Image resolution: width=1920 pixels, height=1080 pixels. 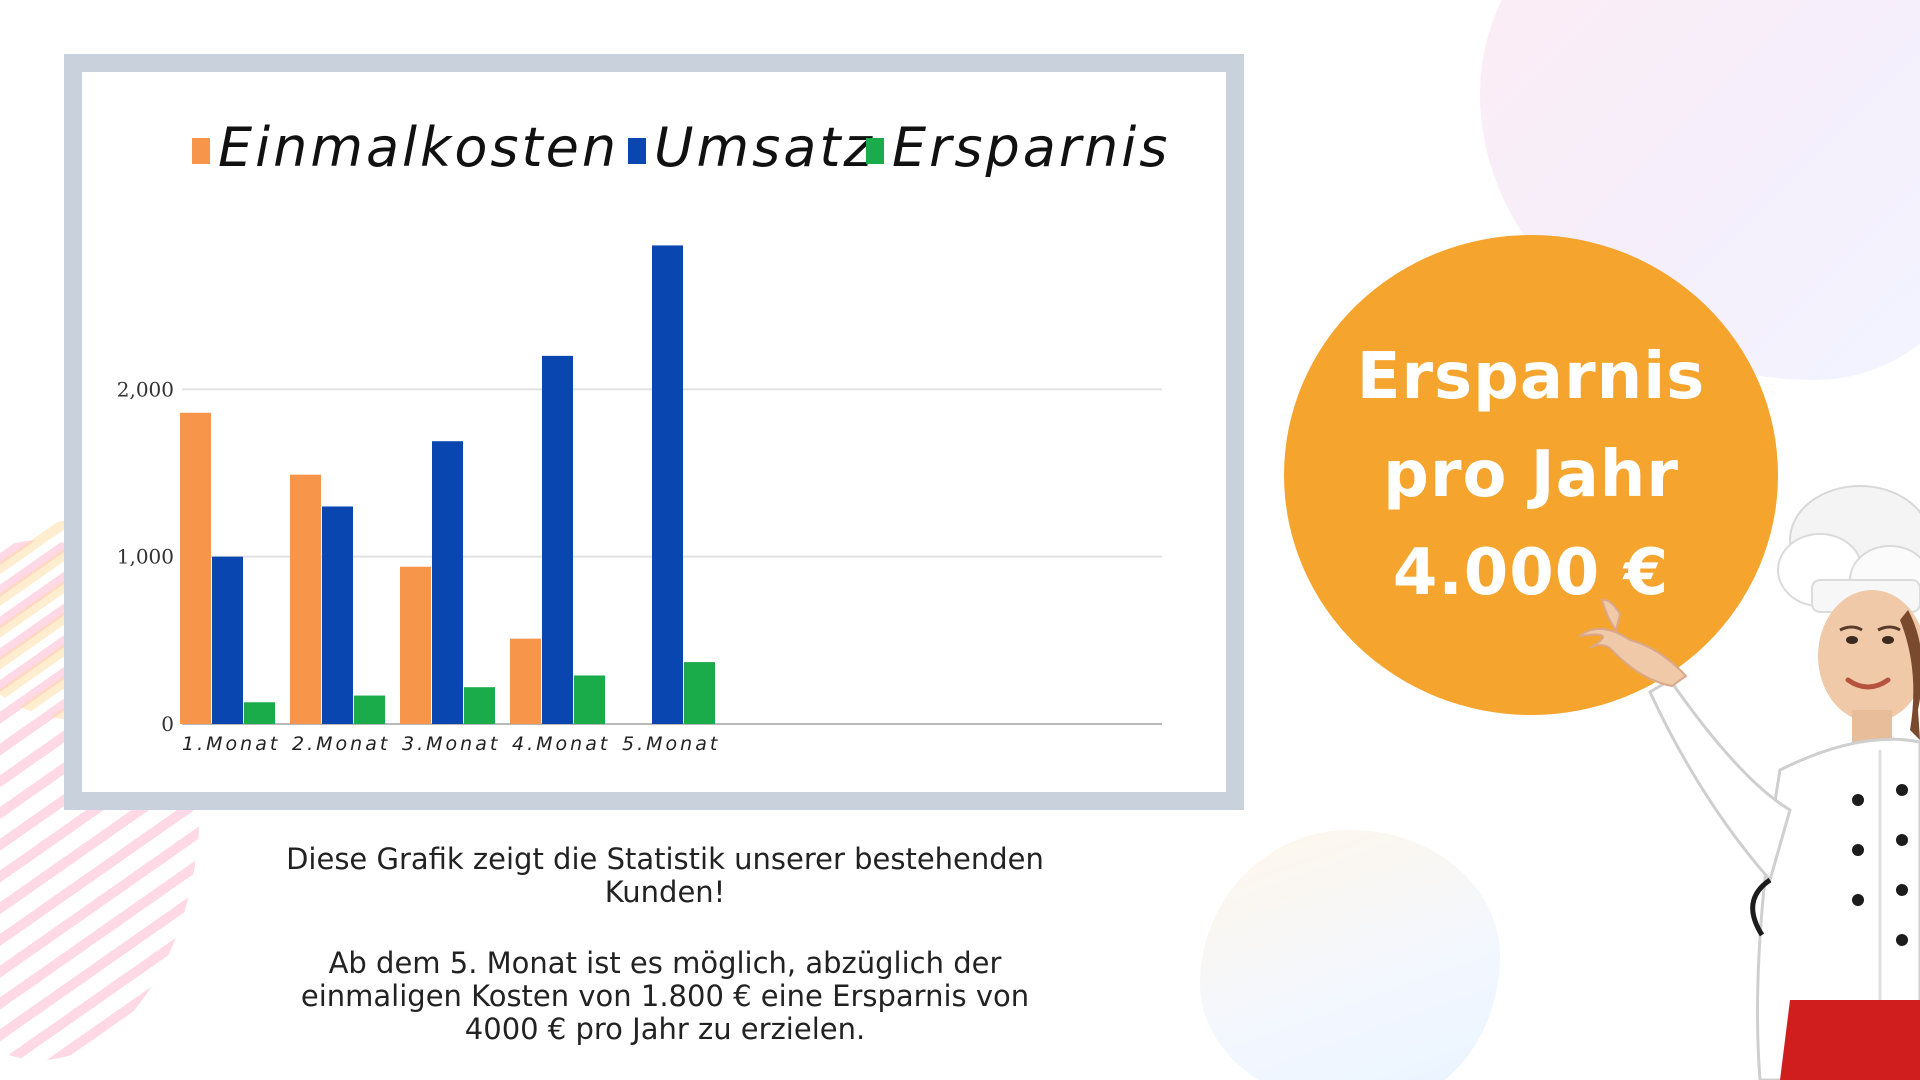 What do you see at coordinates (341, 744) in the screenshot?
I see `x-tick-label-2: 2.Monat` at bounding box center [341, 744].